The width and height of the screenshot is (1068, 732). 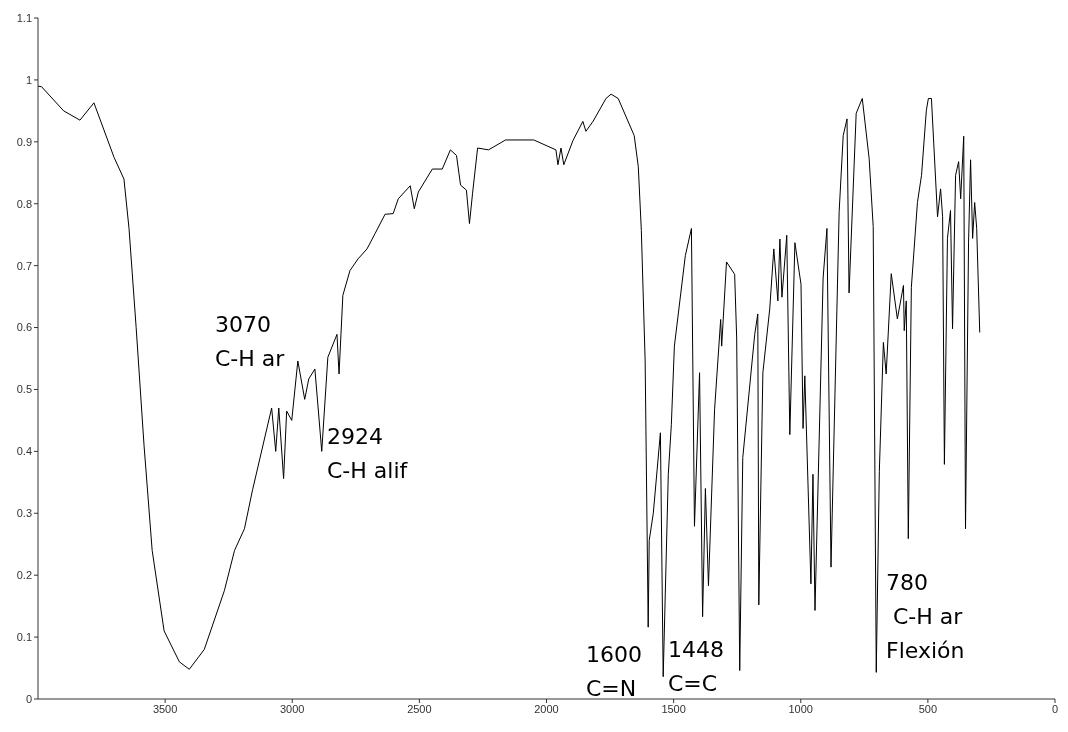 What do you see at coordinates (24, 141) in the screenshot?
I see `y-tick-label: 0.9` at bounding box center [24, 141].